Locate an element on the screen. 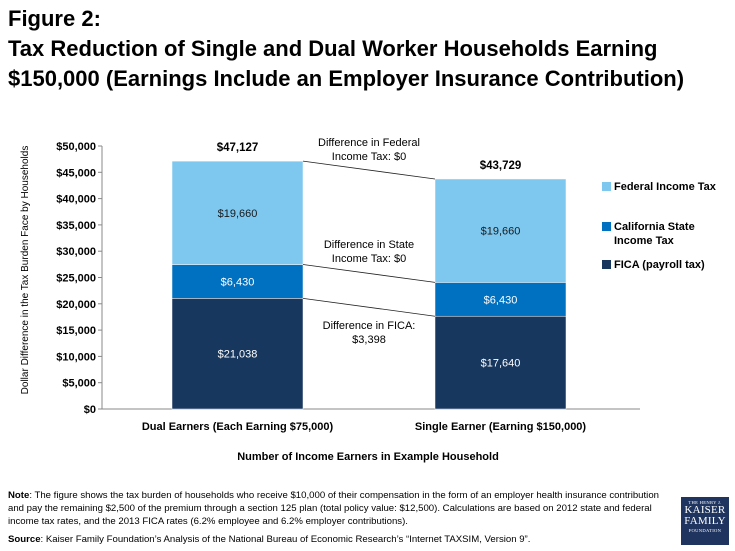  annotation-federal: Difference in Federal is located at coordinates (369, 143).